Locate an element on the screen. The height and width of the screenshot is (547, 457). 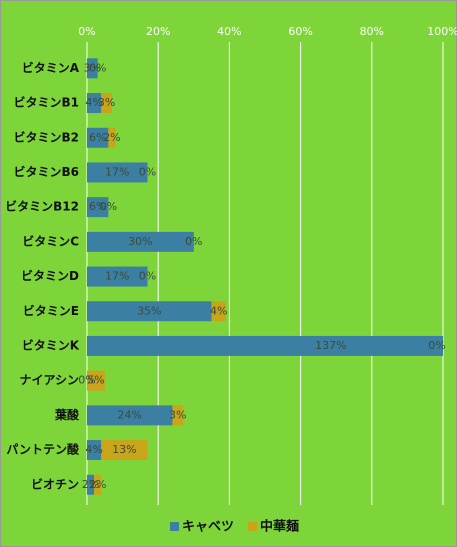
category-label: ナイアシン is located at coordinates (49, 380).